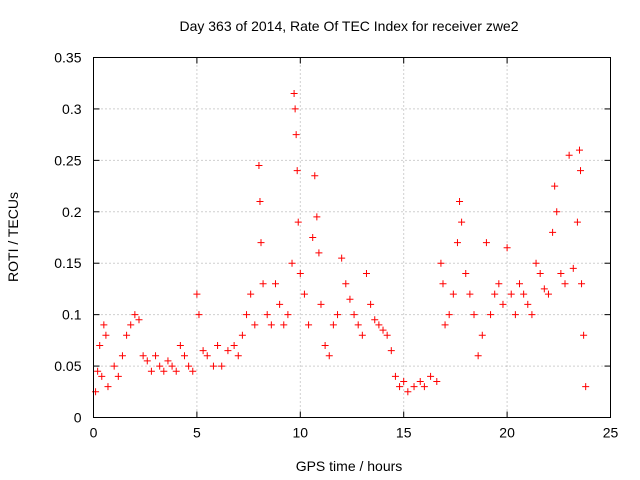  Describe the element at coordinates (13, 237) in the screenshot. I see `y-axis-label: ROTI / TECUs` at that location.